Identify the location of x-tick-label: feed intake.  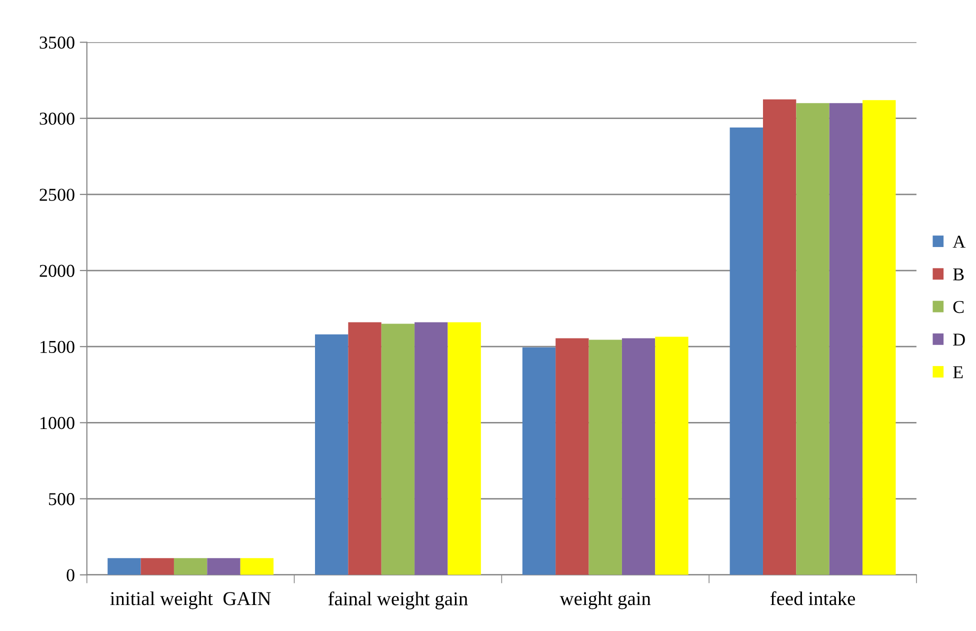
(813, 598).